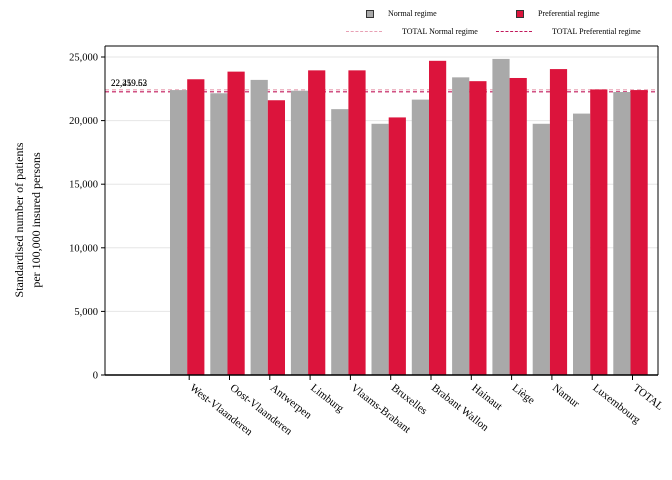  Describe the element at coordinates (327, 398) in the screenshot. I see `x-tick-label-limburg: Limburg` at that location.